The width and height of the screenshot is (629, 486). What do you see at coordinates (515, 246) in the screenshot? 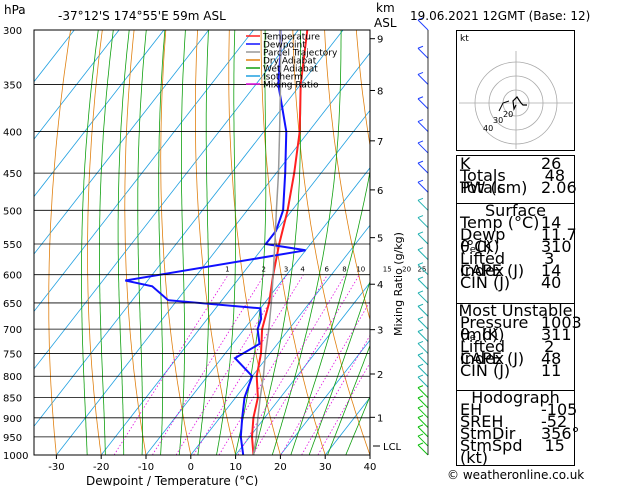
I see `surface-row: θₑ(K) 310` at bounding box center [515, 246].